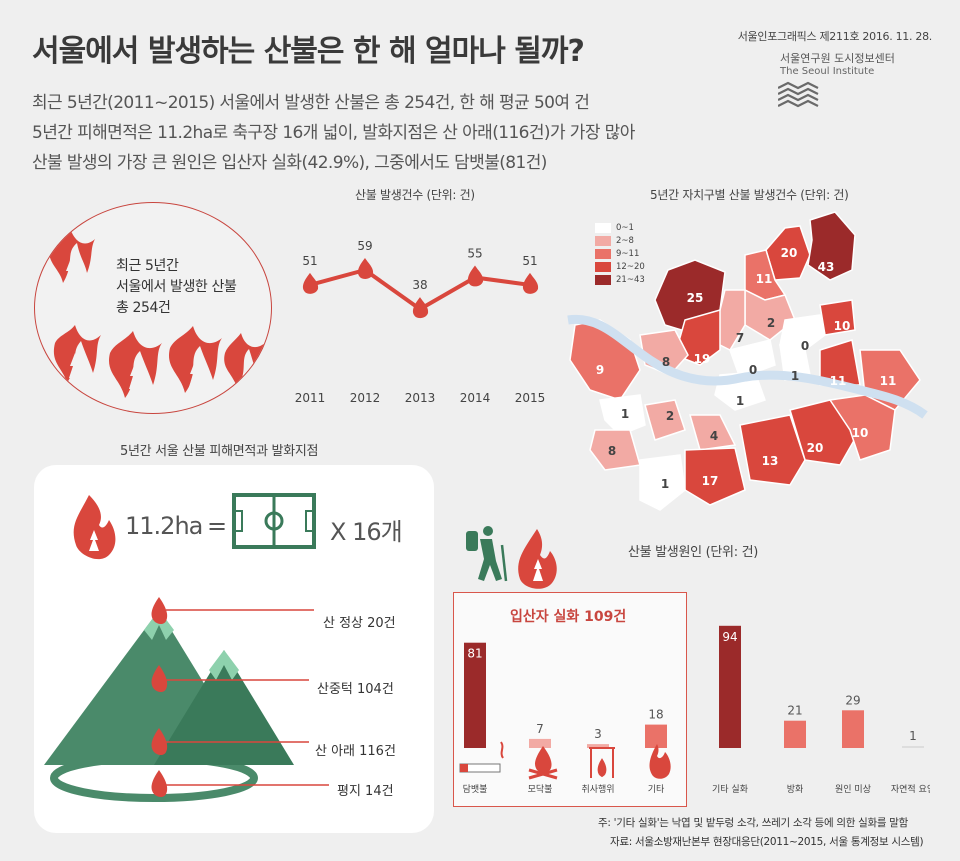 This screenshot has width=960, height=861. Describe the element at coordinates (702, 359) in the screenshot. I see `district-value-label: 19` at that location.